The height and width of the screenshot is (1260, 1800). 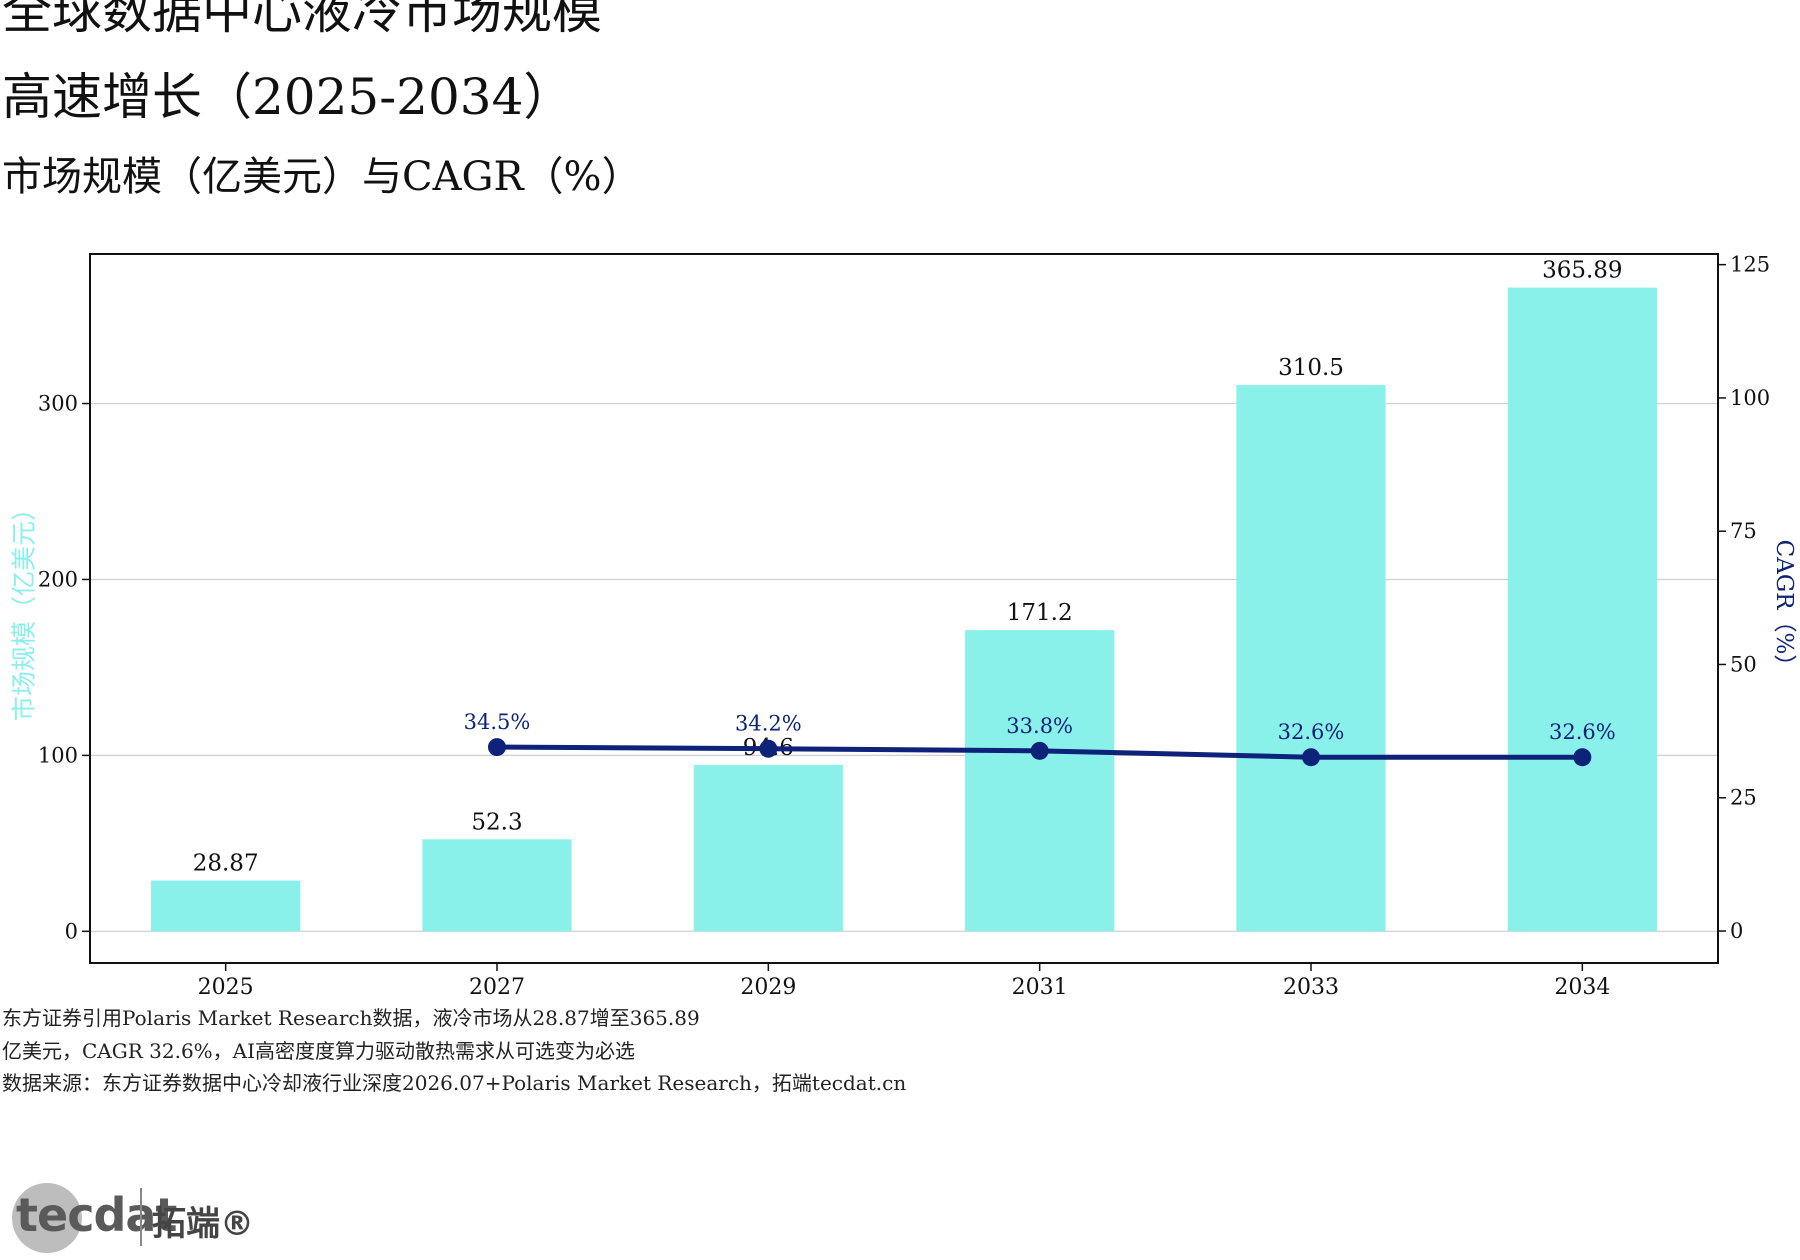 I want to click on bar-2034, so click(x=1582, y=609).